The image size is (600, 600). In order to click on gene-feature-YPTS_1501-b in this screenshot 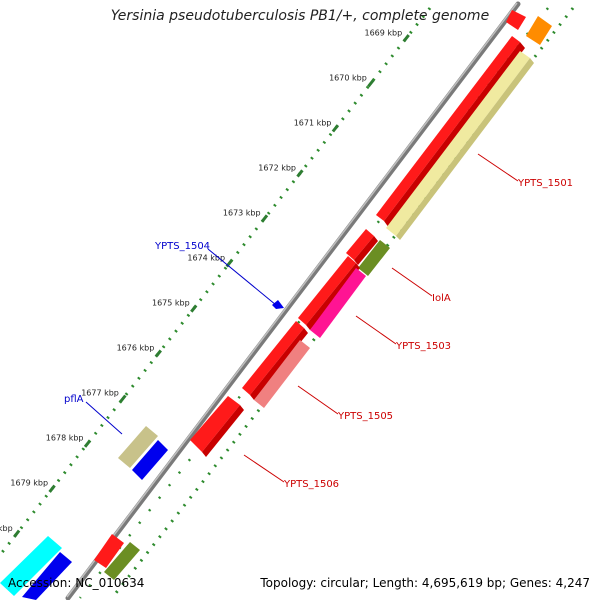, I will do `click(460, 145)`.